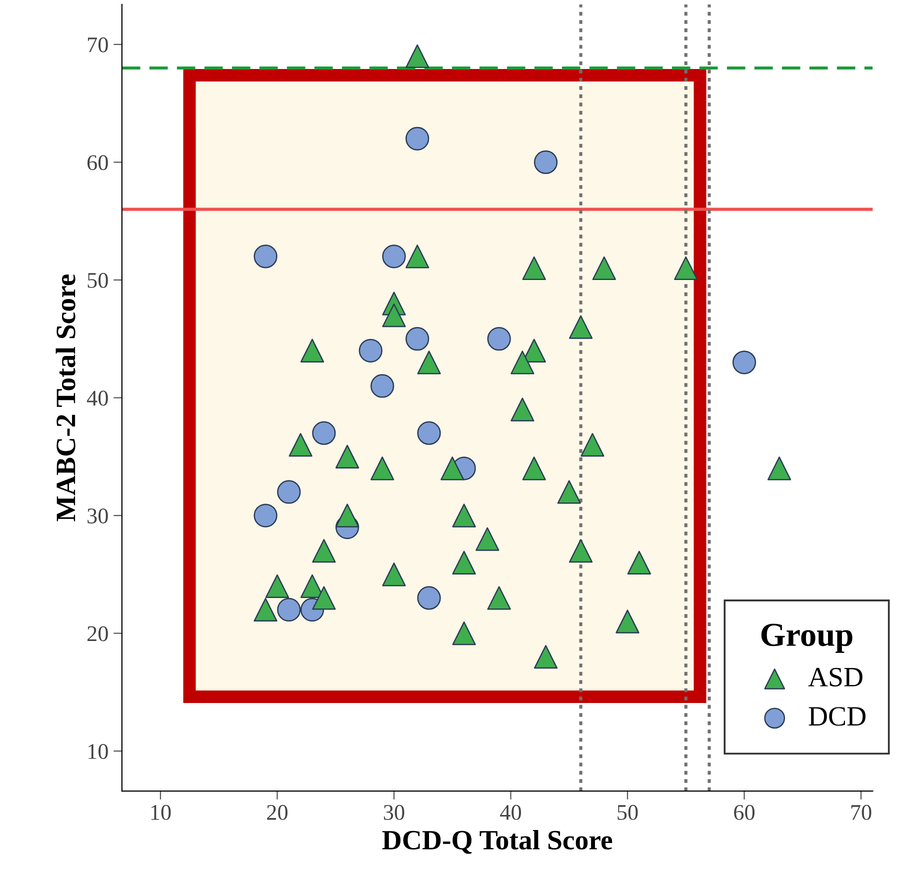  What do you see at coordinates (98, 634) in the screenshot?
I see `y-tick-label: 20` at bounding box center [98, 634].